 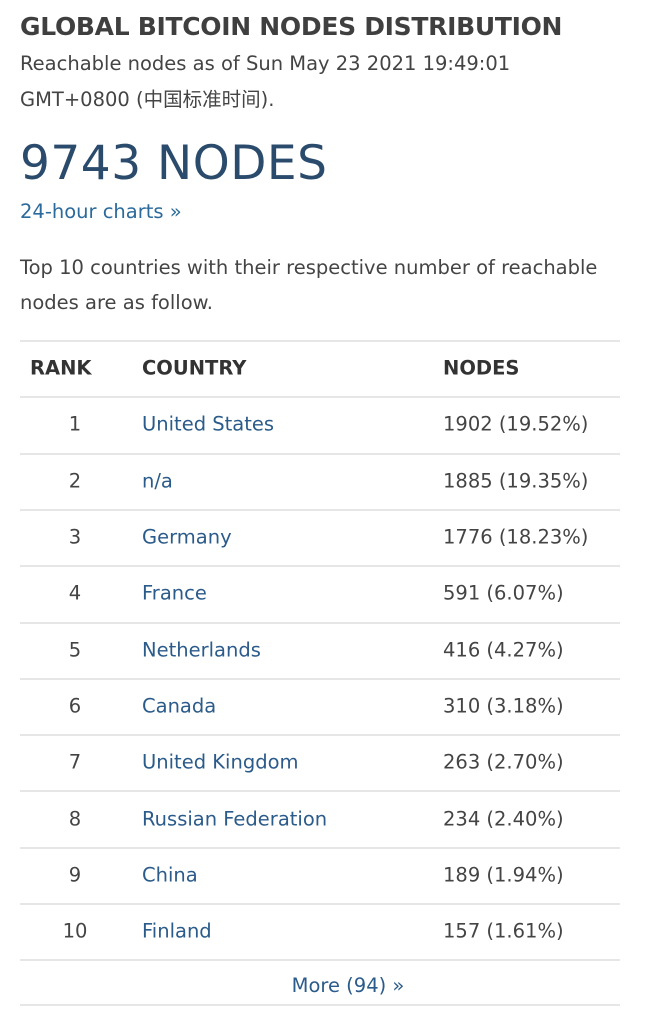 I want to click on country-link: Canada, so click(x=179, y=706).